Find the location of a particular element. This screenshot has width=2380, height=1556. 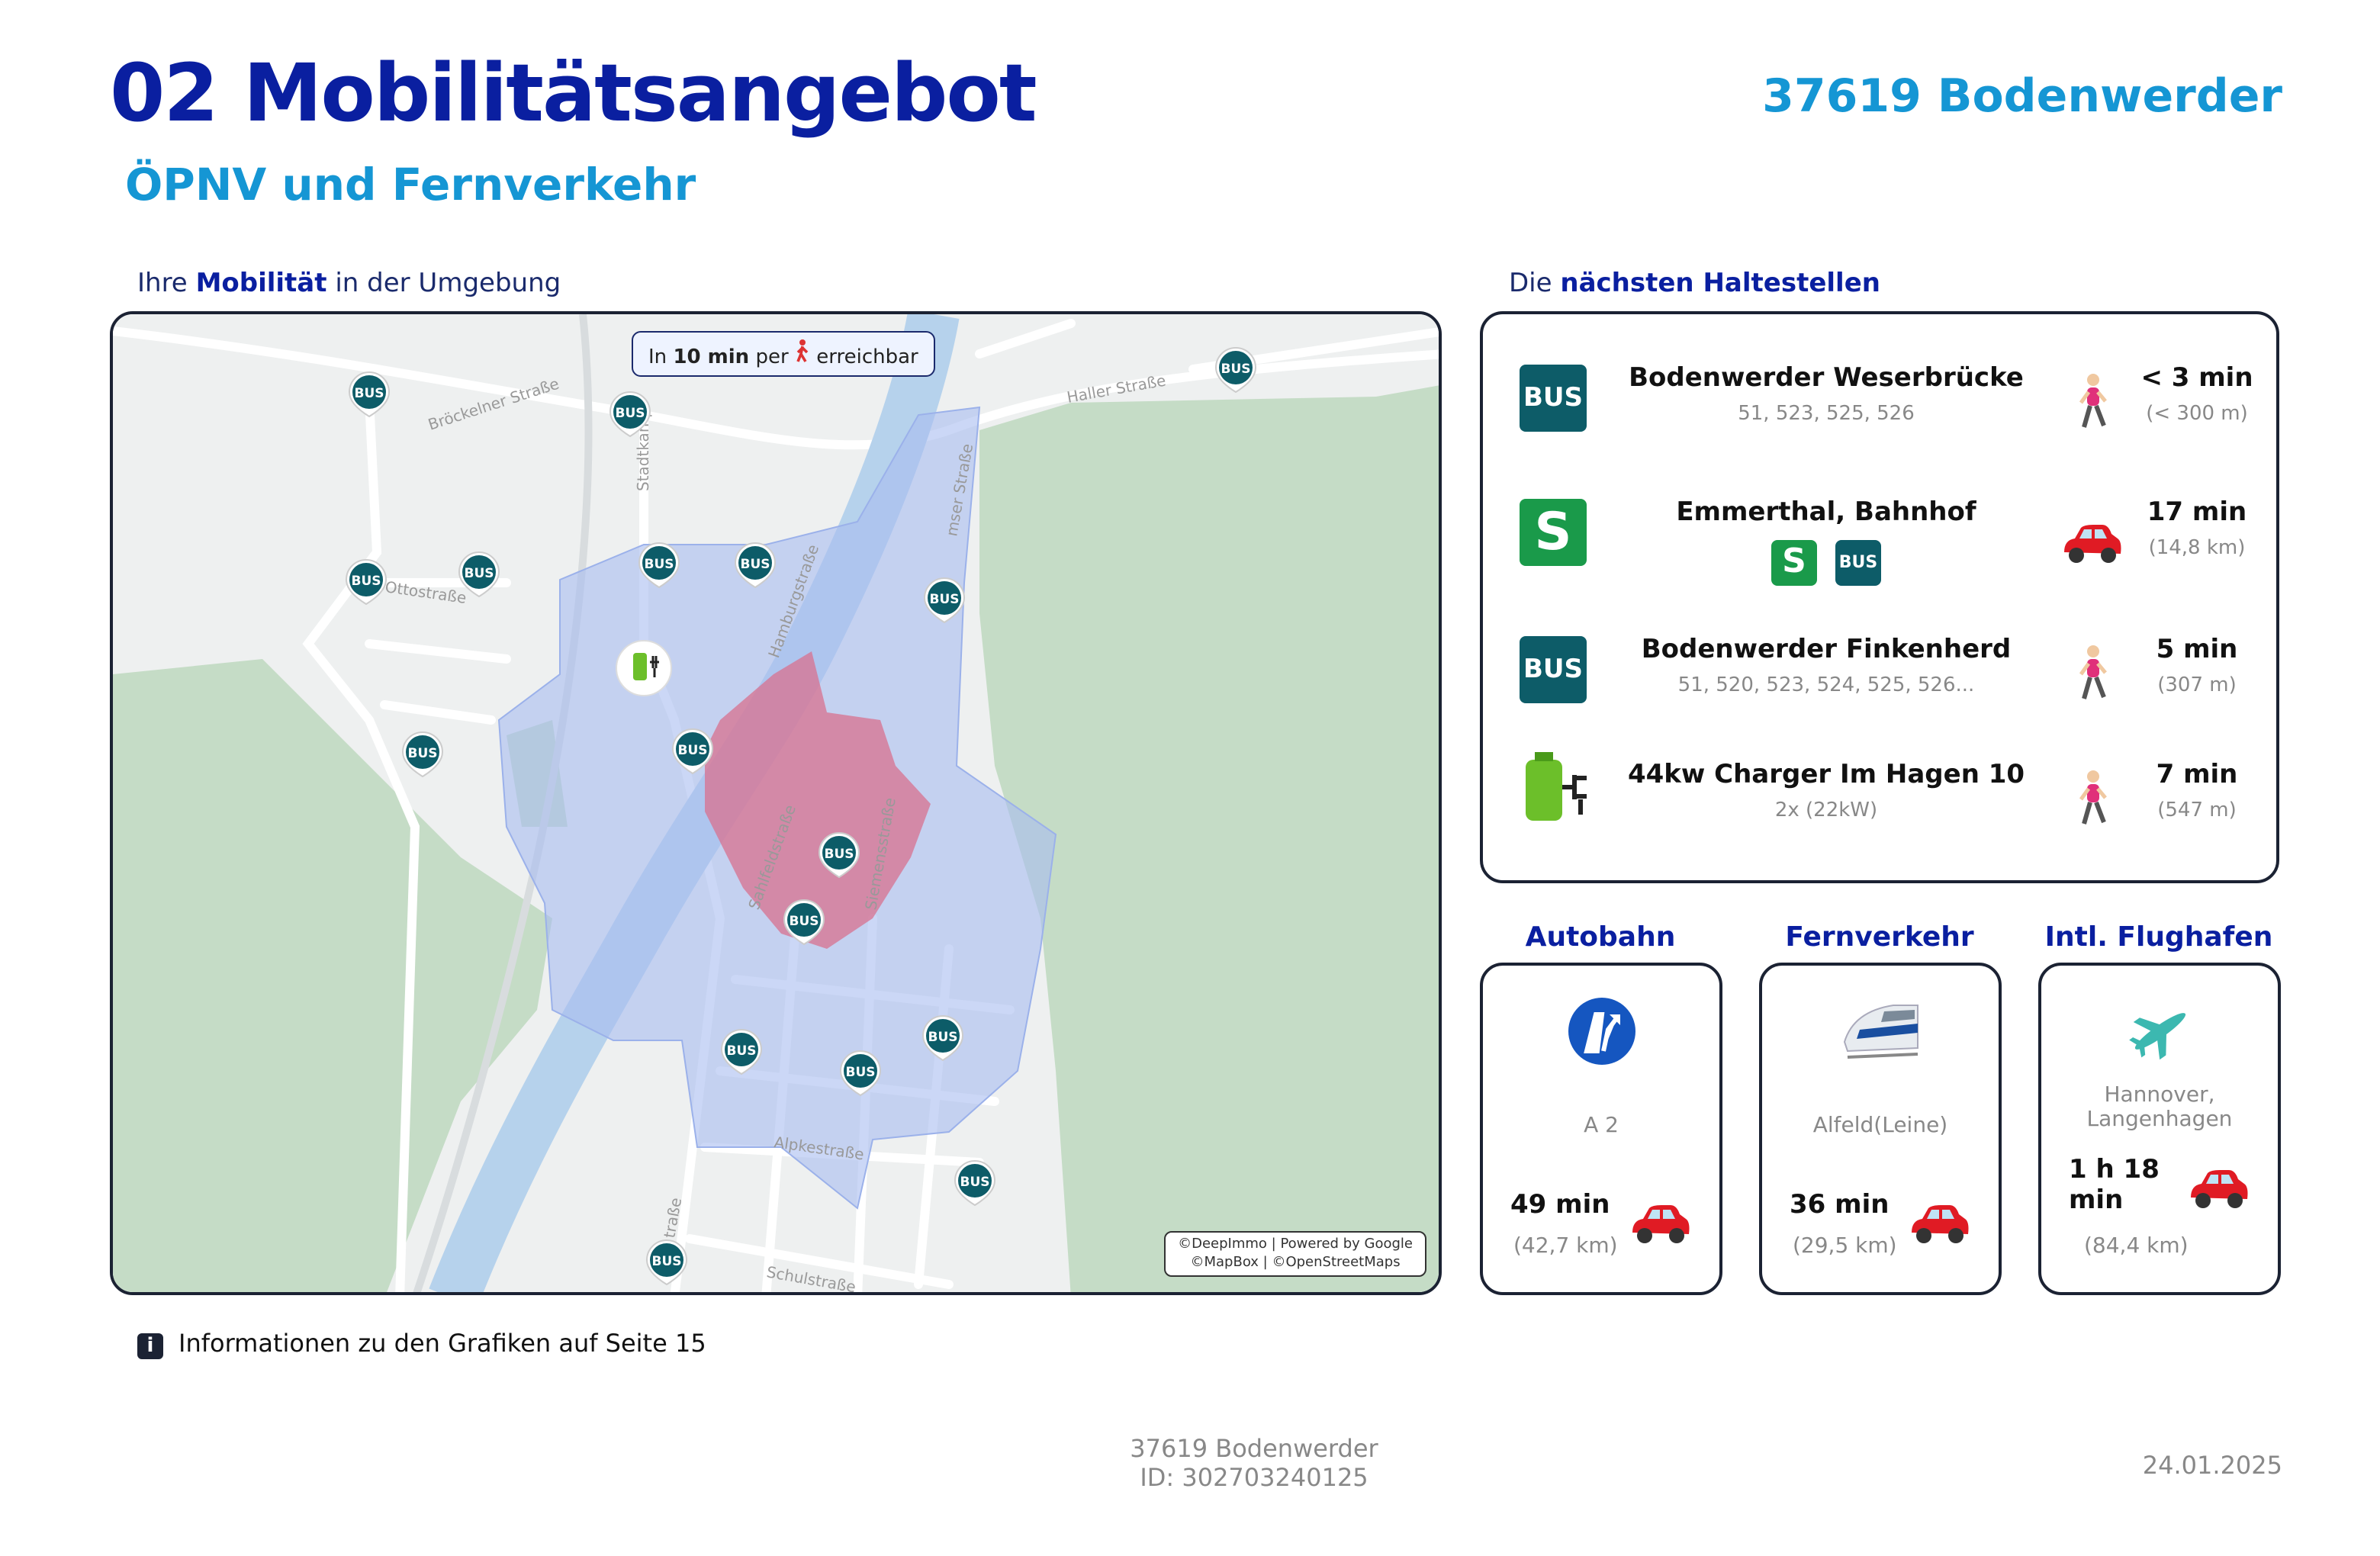

transport-card: Alfeld(Leine) 36 min (29,5 km) is located at coordinates (1880, 1129).